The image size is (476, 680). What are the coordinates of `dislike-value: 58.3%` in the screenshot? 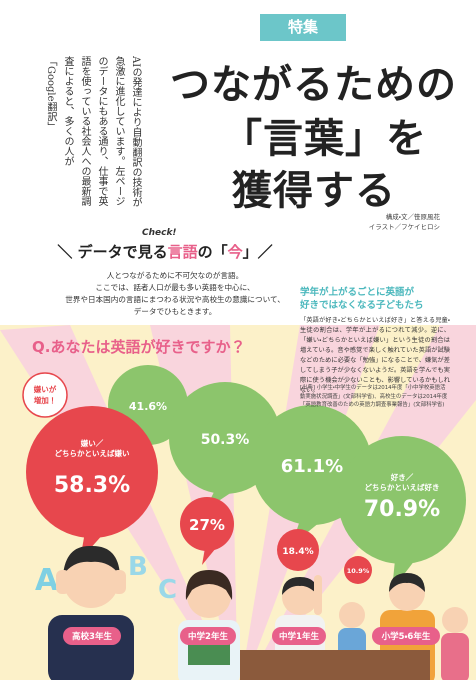 It's located at (92, 485).